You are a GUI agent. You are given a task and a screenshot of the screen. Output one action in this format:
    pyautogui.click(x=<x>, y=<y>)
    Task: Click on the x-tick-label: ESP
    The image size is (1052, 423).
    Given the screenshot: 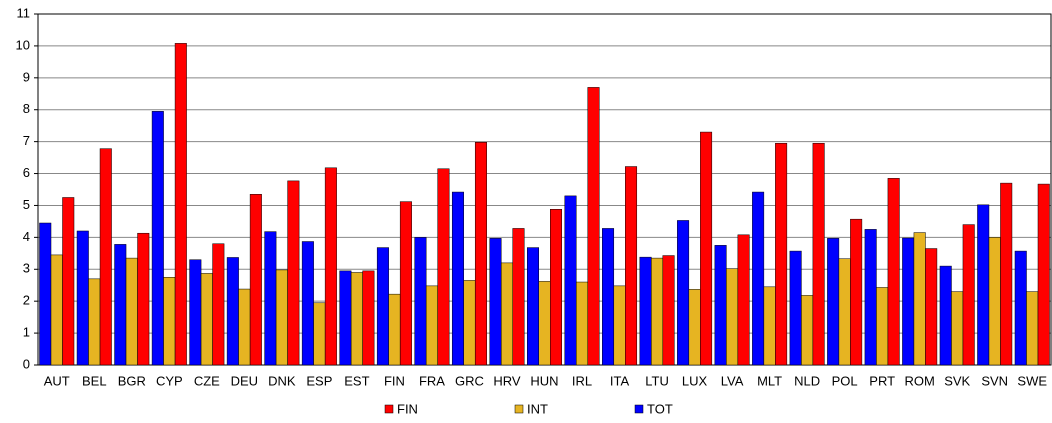 What is the action you would take?
    pyautogui.click(x=319, y=380)
    